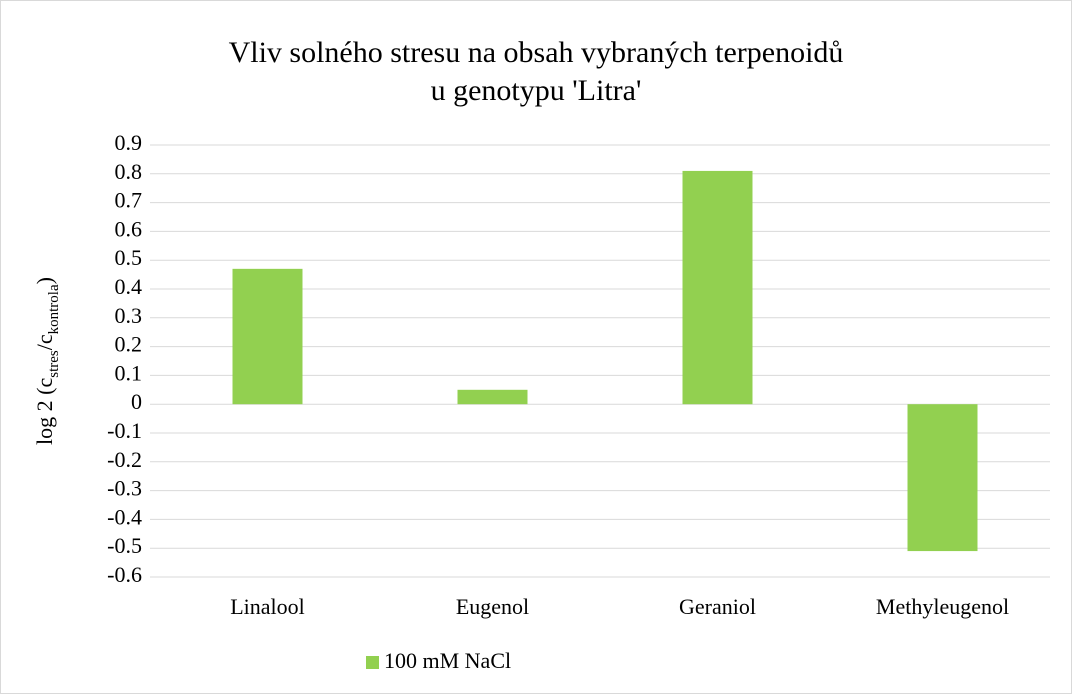 The image size is (1072, 694). What do you see at coordinates (54, 364) in the screenshot?
I see `y-label-part: stres` at bounding box center [54, 364].